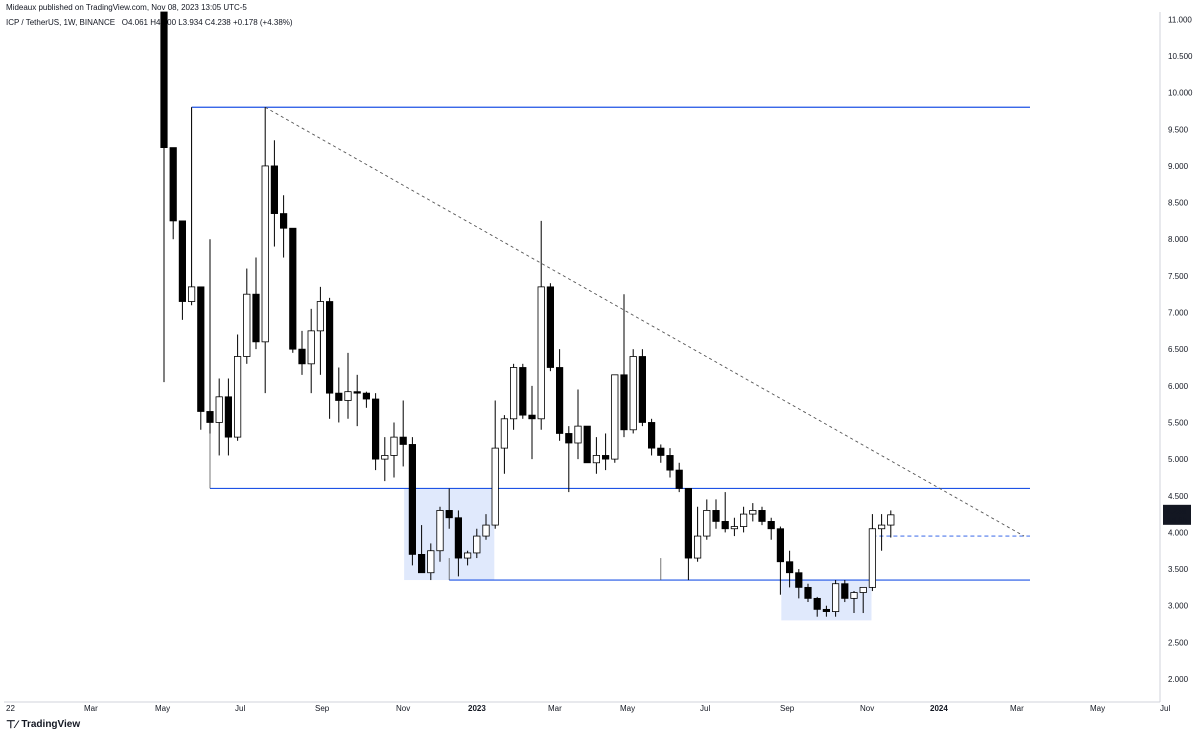 This screenshot has height=734, width=1200. What do you see at coordinates (51, 724) in the screenshot?
I see `tradingview-logo-text: TradingView` at bounding box center [51, 724].